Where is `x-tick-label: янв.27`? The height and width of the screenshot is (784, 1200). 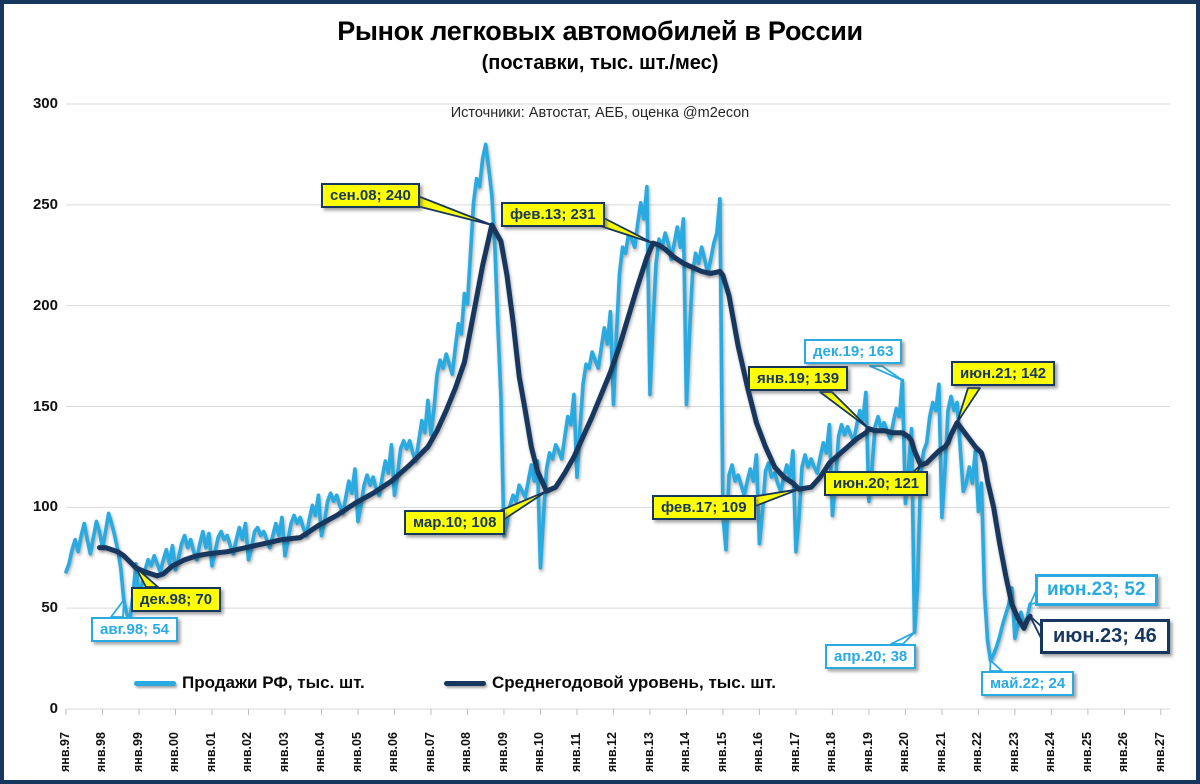
x-tick-label: янв.27 is located at coordinates (1159, 752).